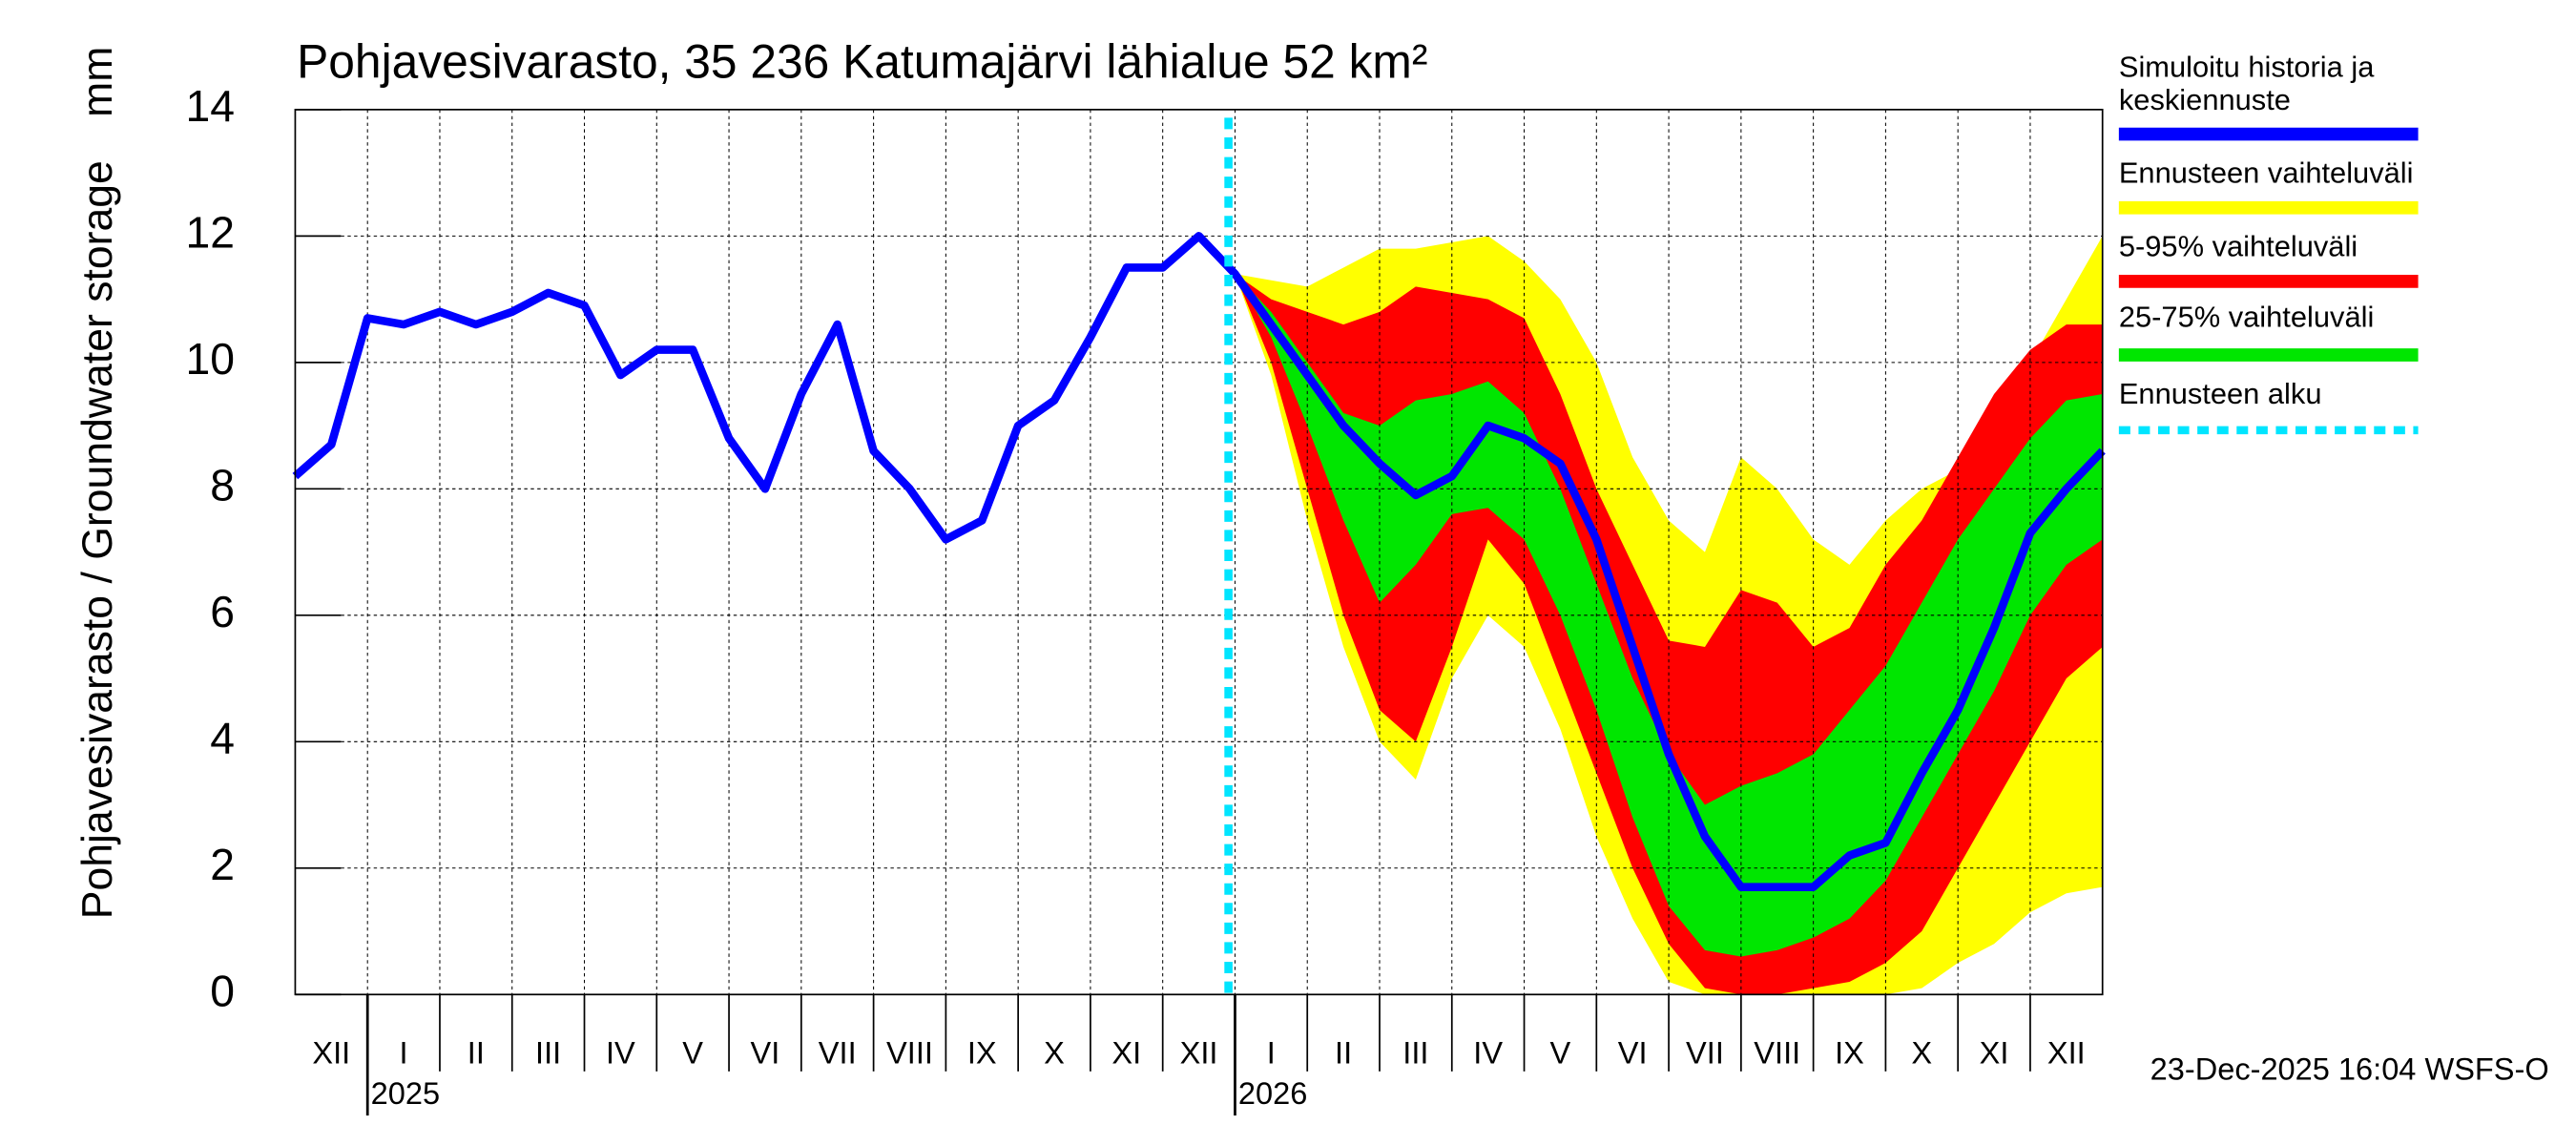 This screenshot has height=1145, width=2576. I want to click on year-label: 2025, so click(405, 1094).